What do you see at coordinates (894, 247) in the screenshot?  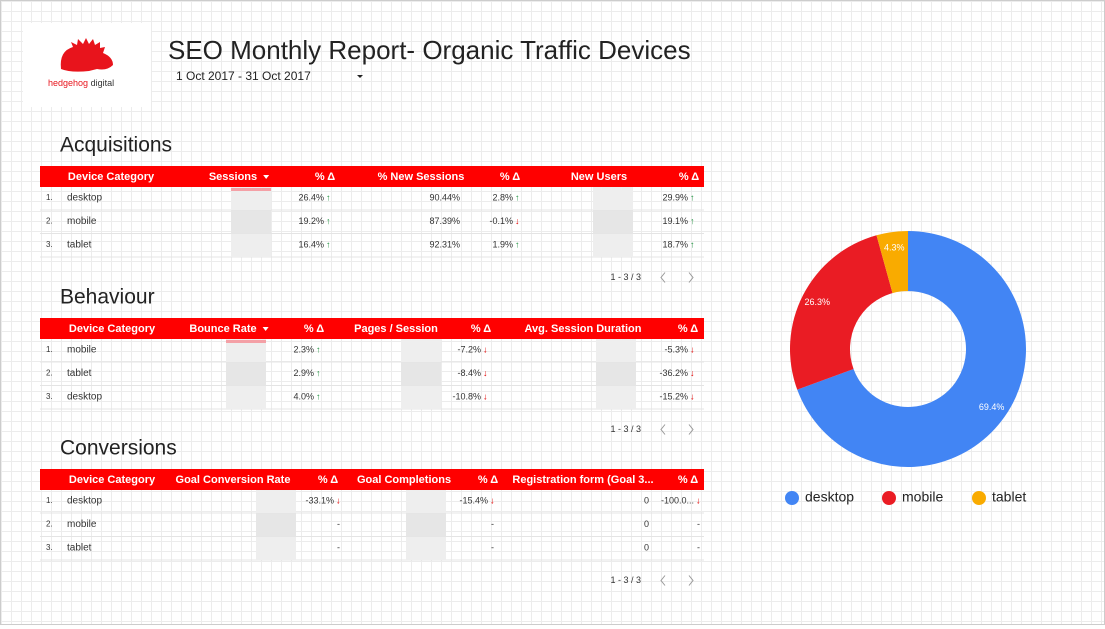 I see `slice-label: 4.3%` at bounding box center [894, 247].